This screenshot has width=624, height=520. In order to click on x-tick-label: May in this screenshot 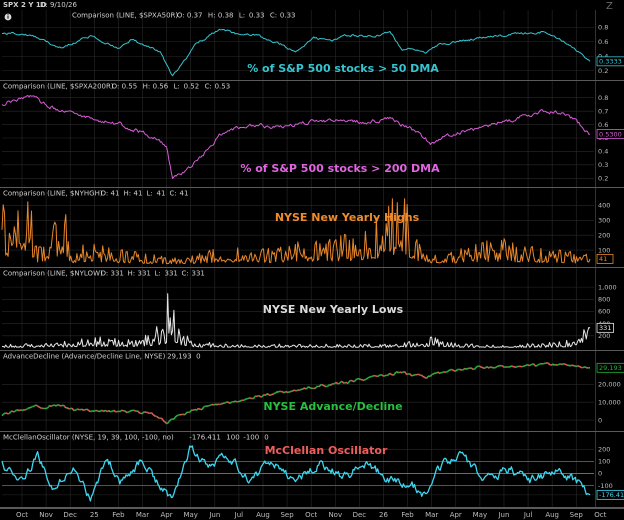, I will do `click(480, 515)`.